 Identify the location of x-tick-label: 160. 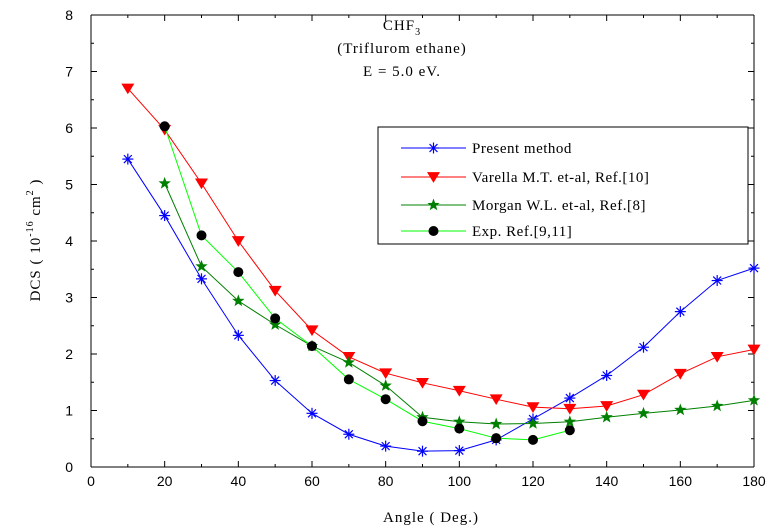
(681, 481).